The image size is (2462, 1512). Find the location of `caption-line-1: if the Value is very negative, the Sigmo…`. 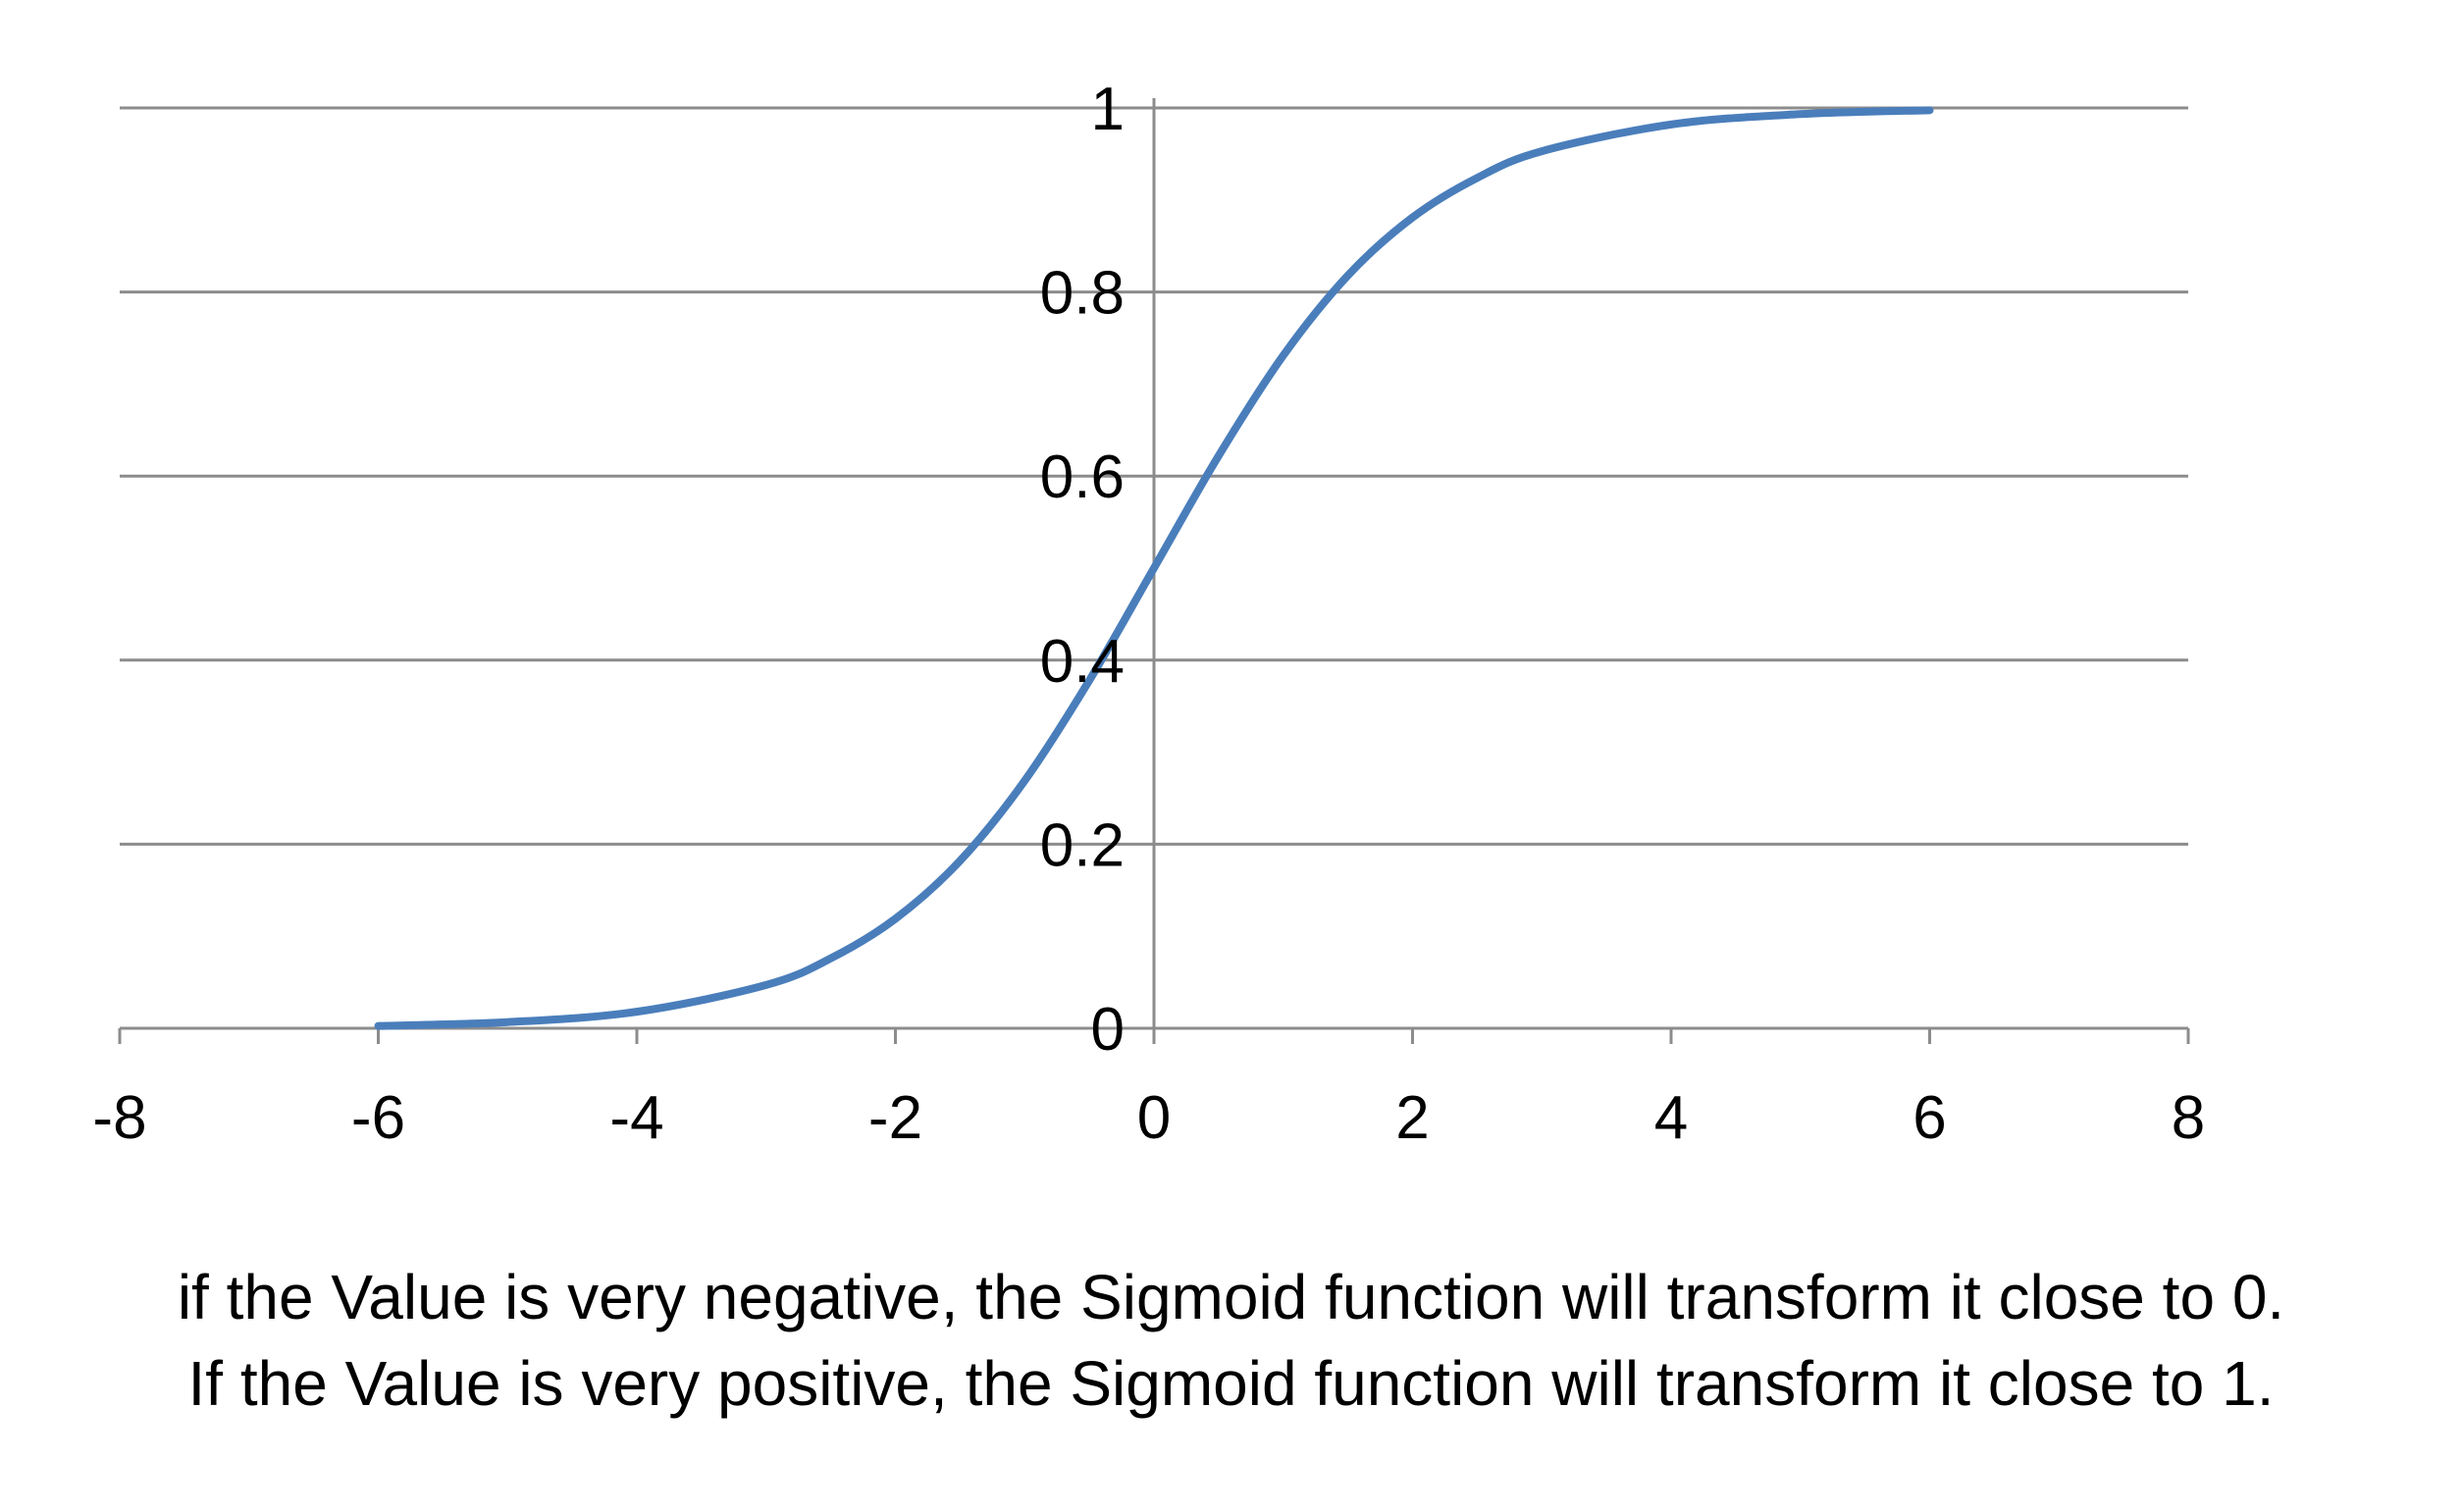

caption-line-1: if the Value is very negative, the Sigmo… is located at coordinates (1231, 1297).